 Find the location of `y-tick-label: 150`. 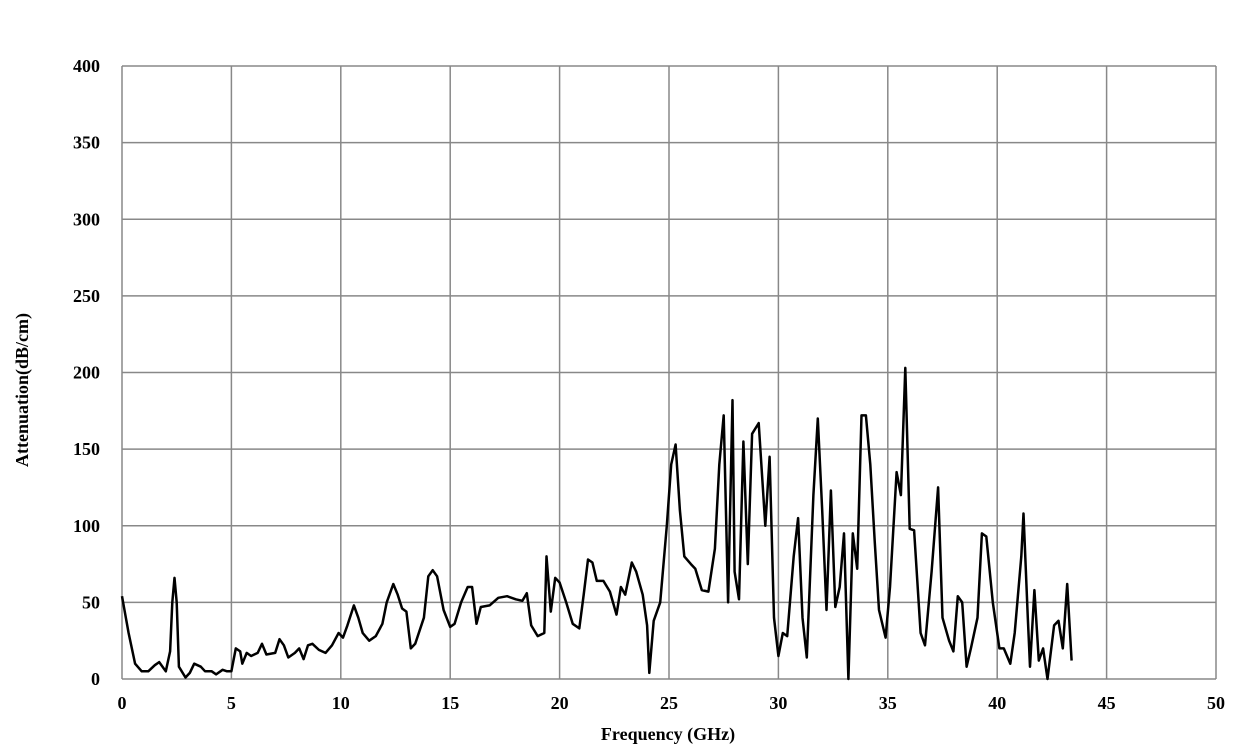

y-tick-label: 150 is located at coordinates (86, 449).